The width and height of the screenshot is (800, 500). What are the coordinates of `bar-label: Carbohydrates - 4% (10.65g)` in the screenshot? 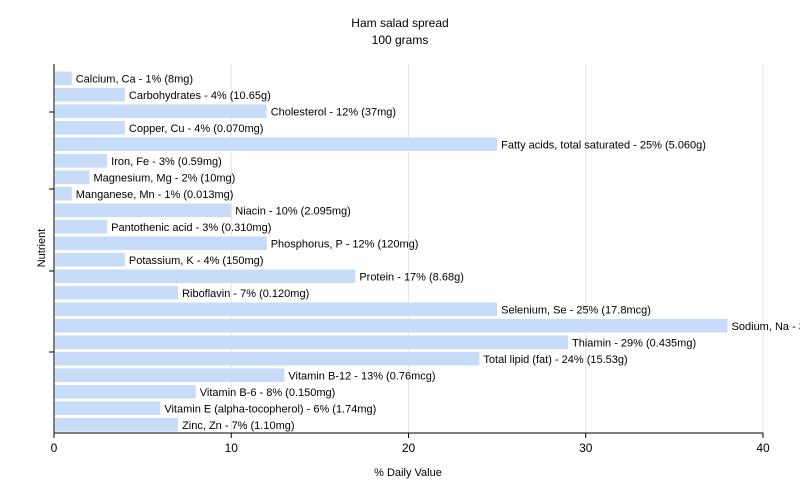 It's located at (200, 96).